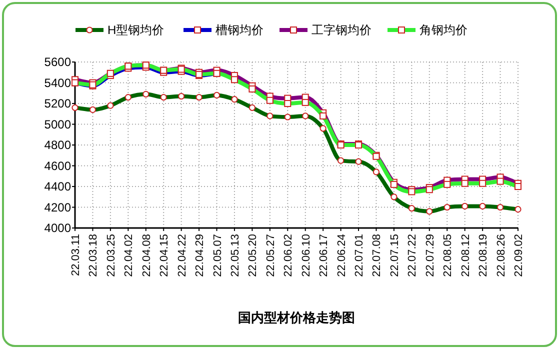  I want to click on x-tick-label: 22.08.26, so click(501, 255).